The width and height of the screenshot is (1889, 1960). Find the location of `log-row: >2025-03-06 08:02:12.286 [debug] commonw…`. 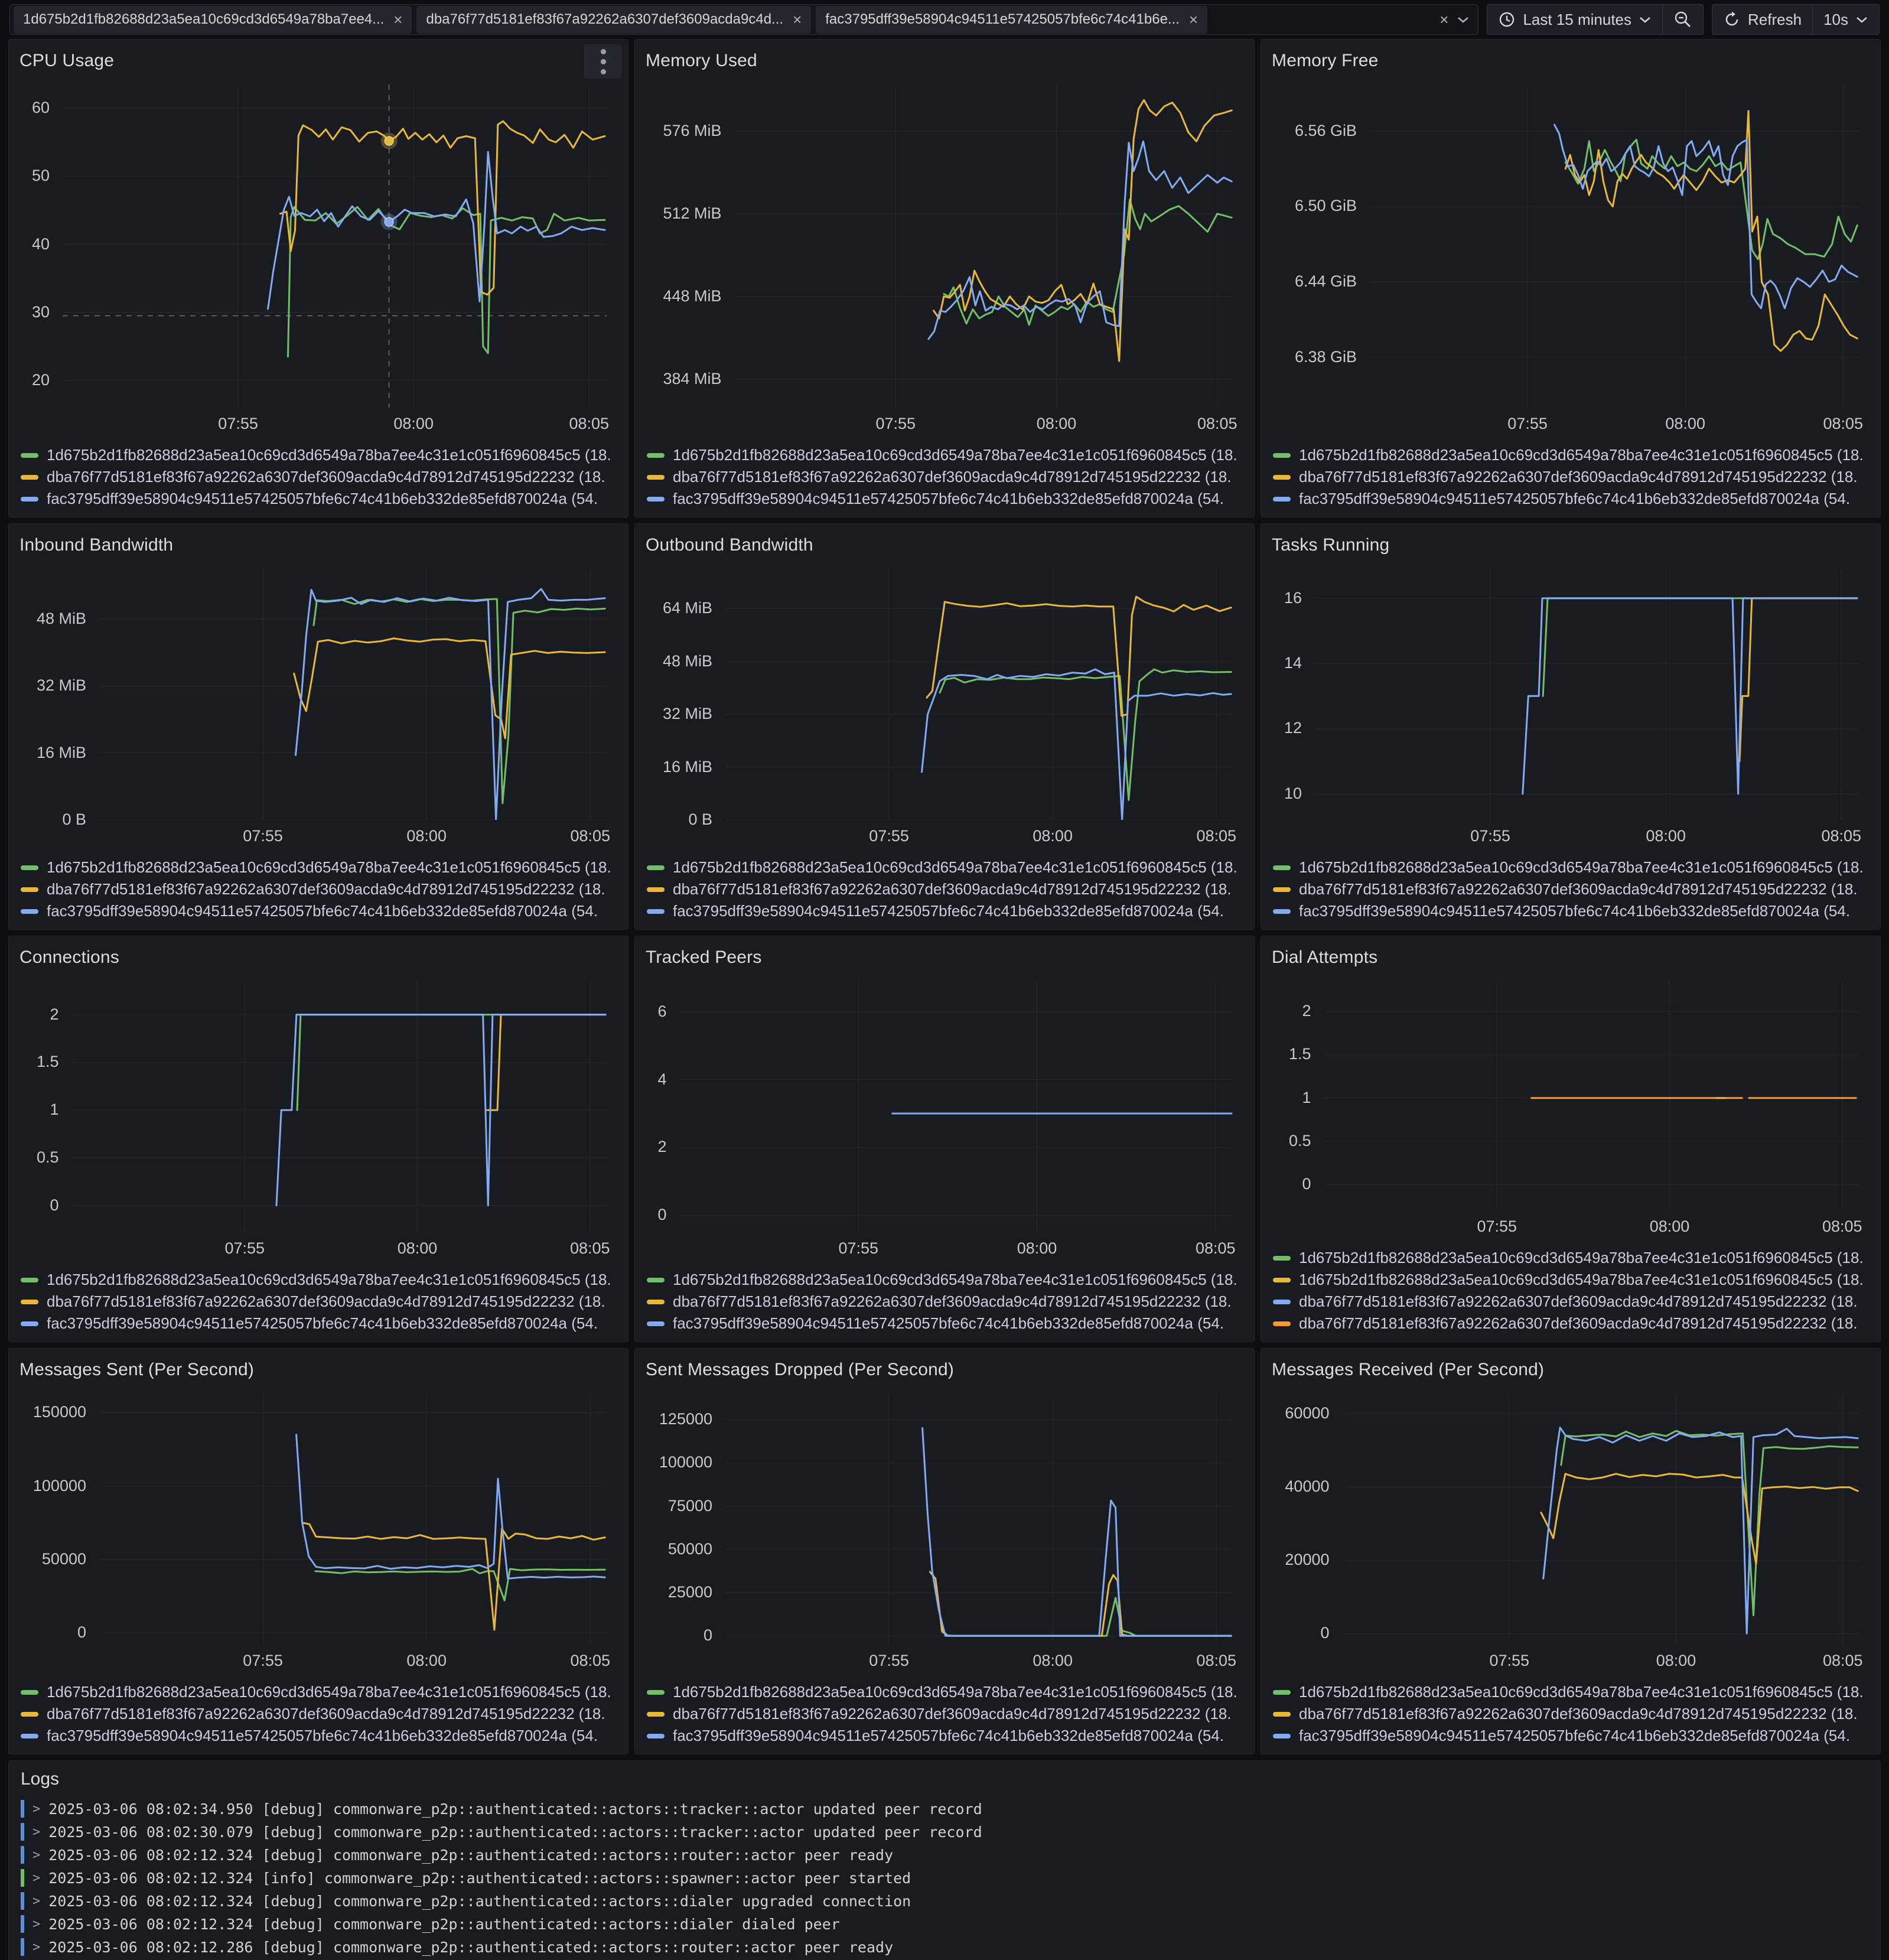

log-row: >2025-03-06 08:02:12.286 [debug] commonw… is located at coordinates (945, 1947).